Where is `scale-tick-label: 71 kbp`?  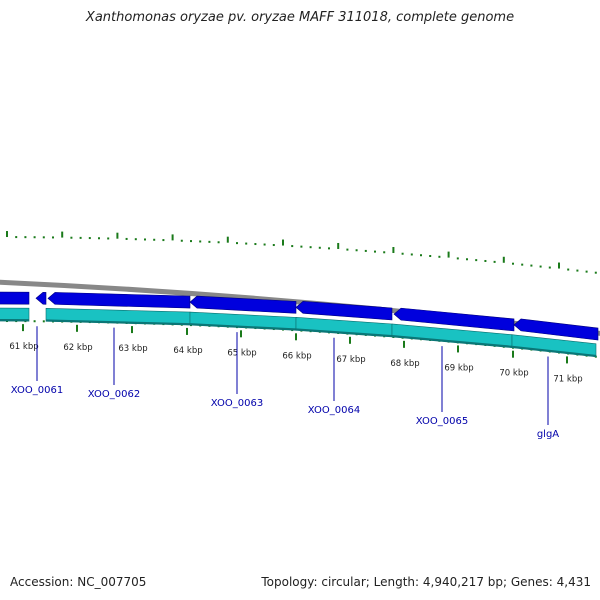 scale-tick-label: 71 kbp is located at coordinates (567, 379).